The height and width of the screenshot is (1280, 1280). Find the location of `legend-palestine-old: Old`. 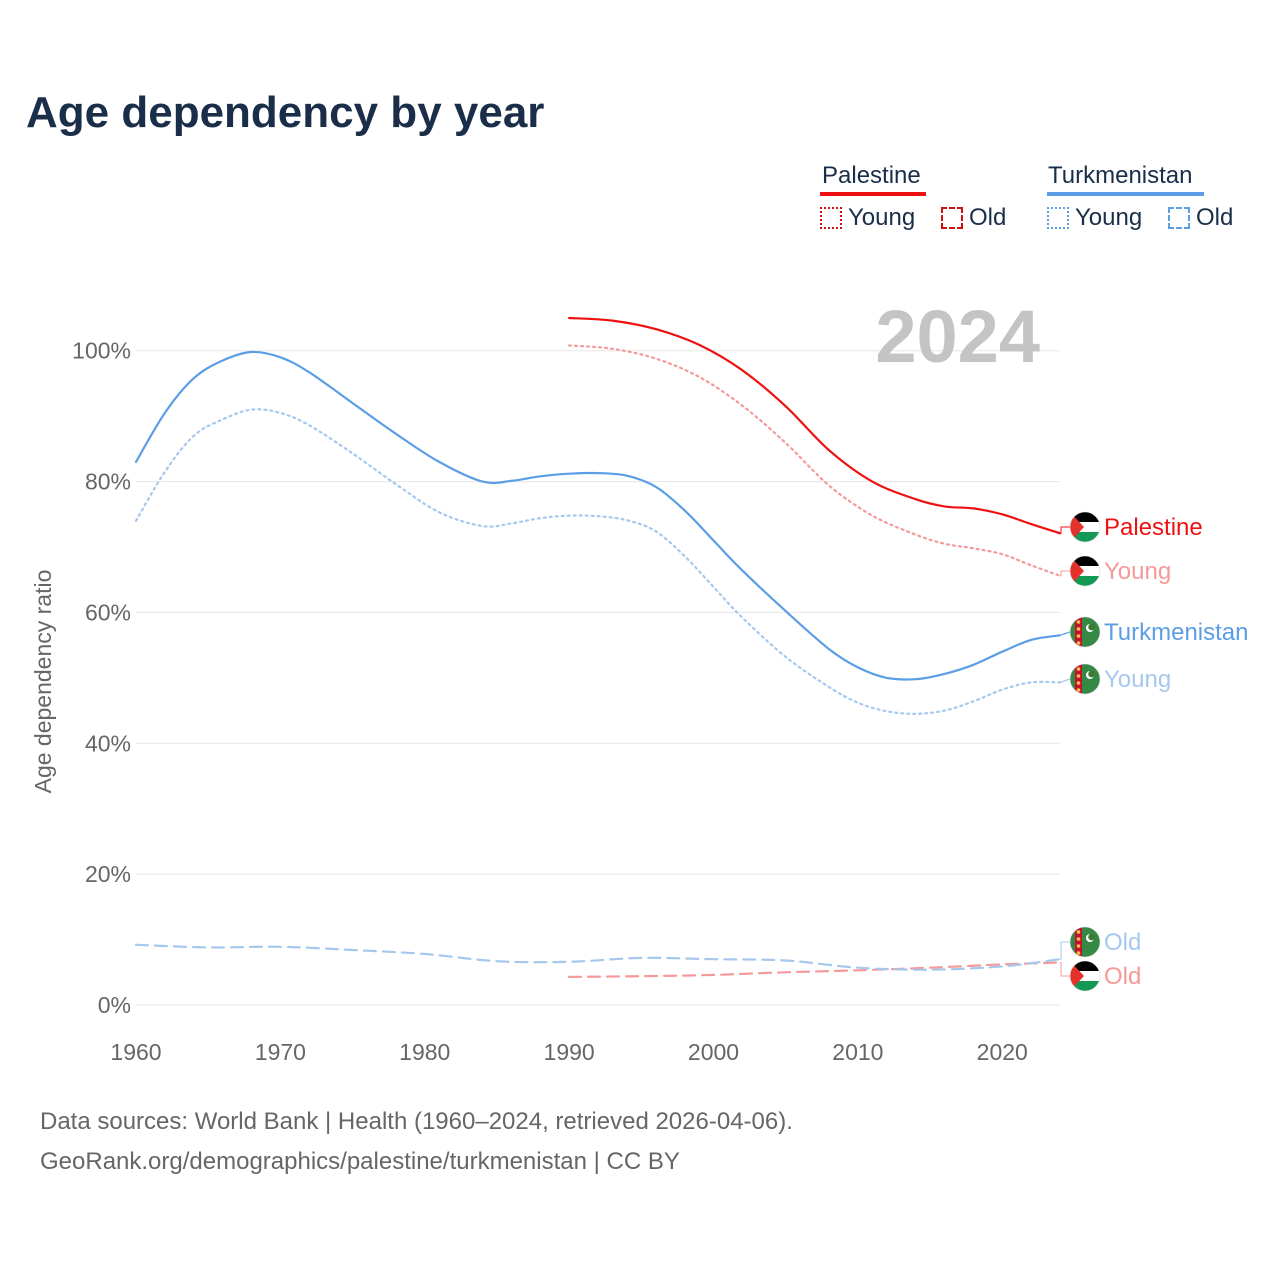

legend-palestine-old: Old is located at coordinates (973, 218).